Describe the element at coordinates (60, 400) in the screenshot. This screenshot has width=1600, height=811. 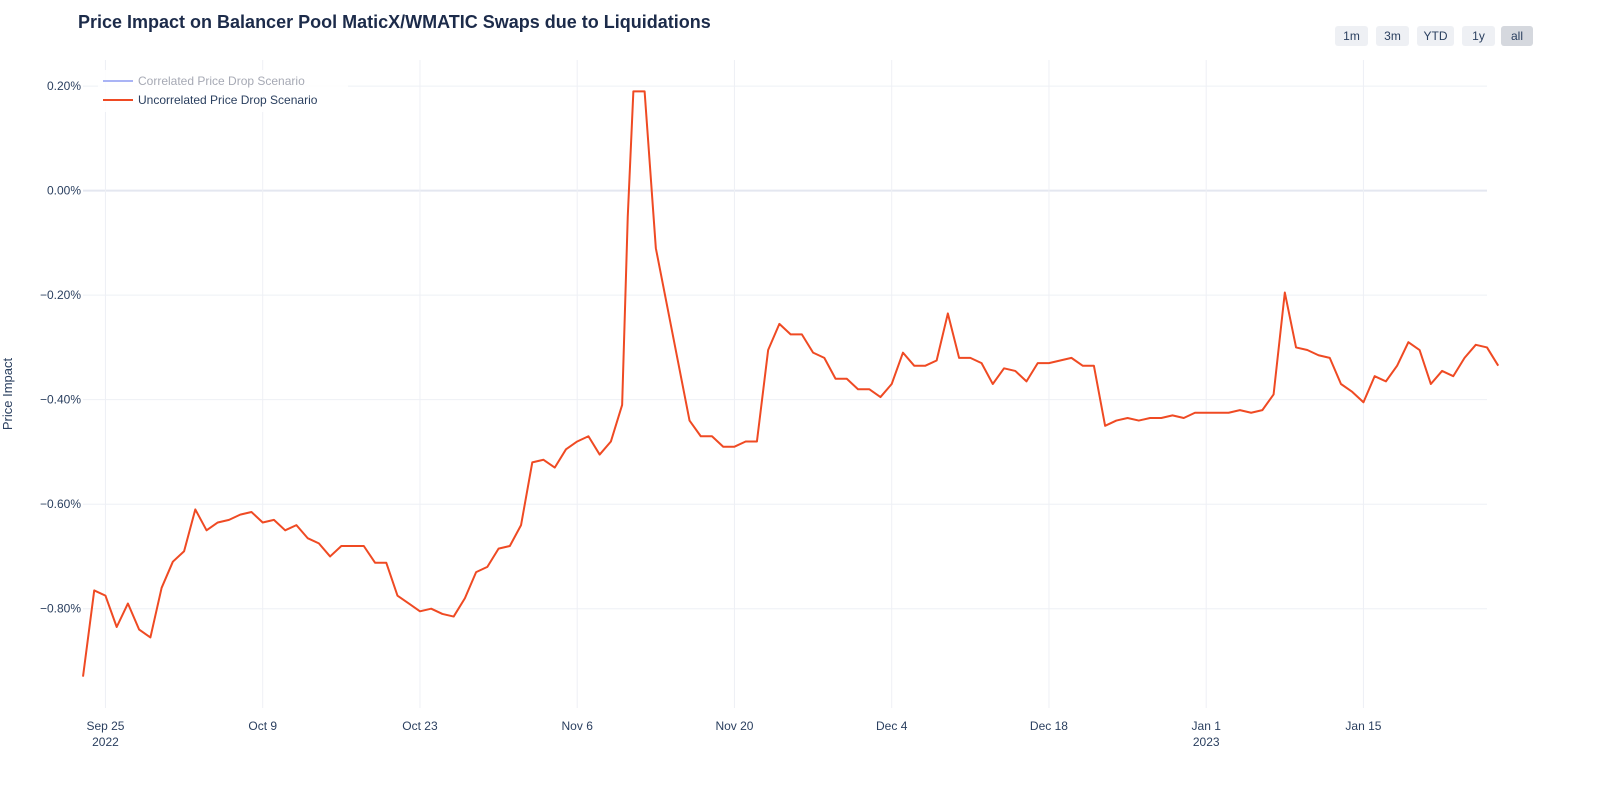
I see `y-tick-label: −0.40%` at that location.